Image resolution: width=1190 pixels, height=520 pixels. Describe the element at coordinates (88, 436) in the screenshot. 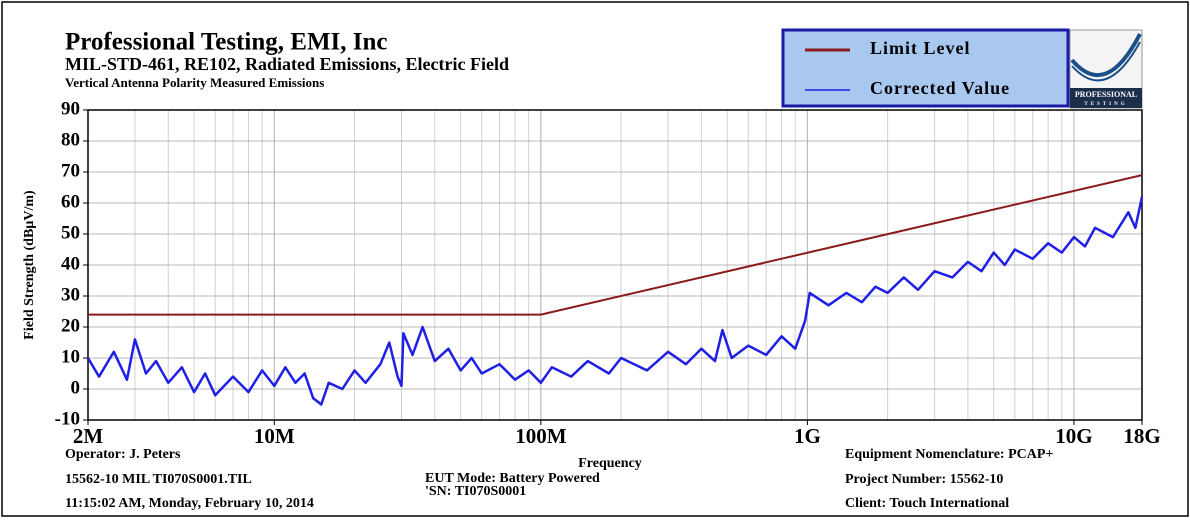

I see `x-tick-label: 2M` at that location.